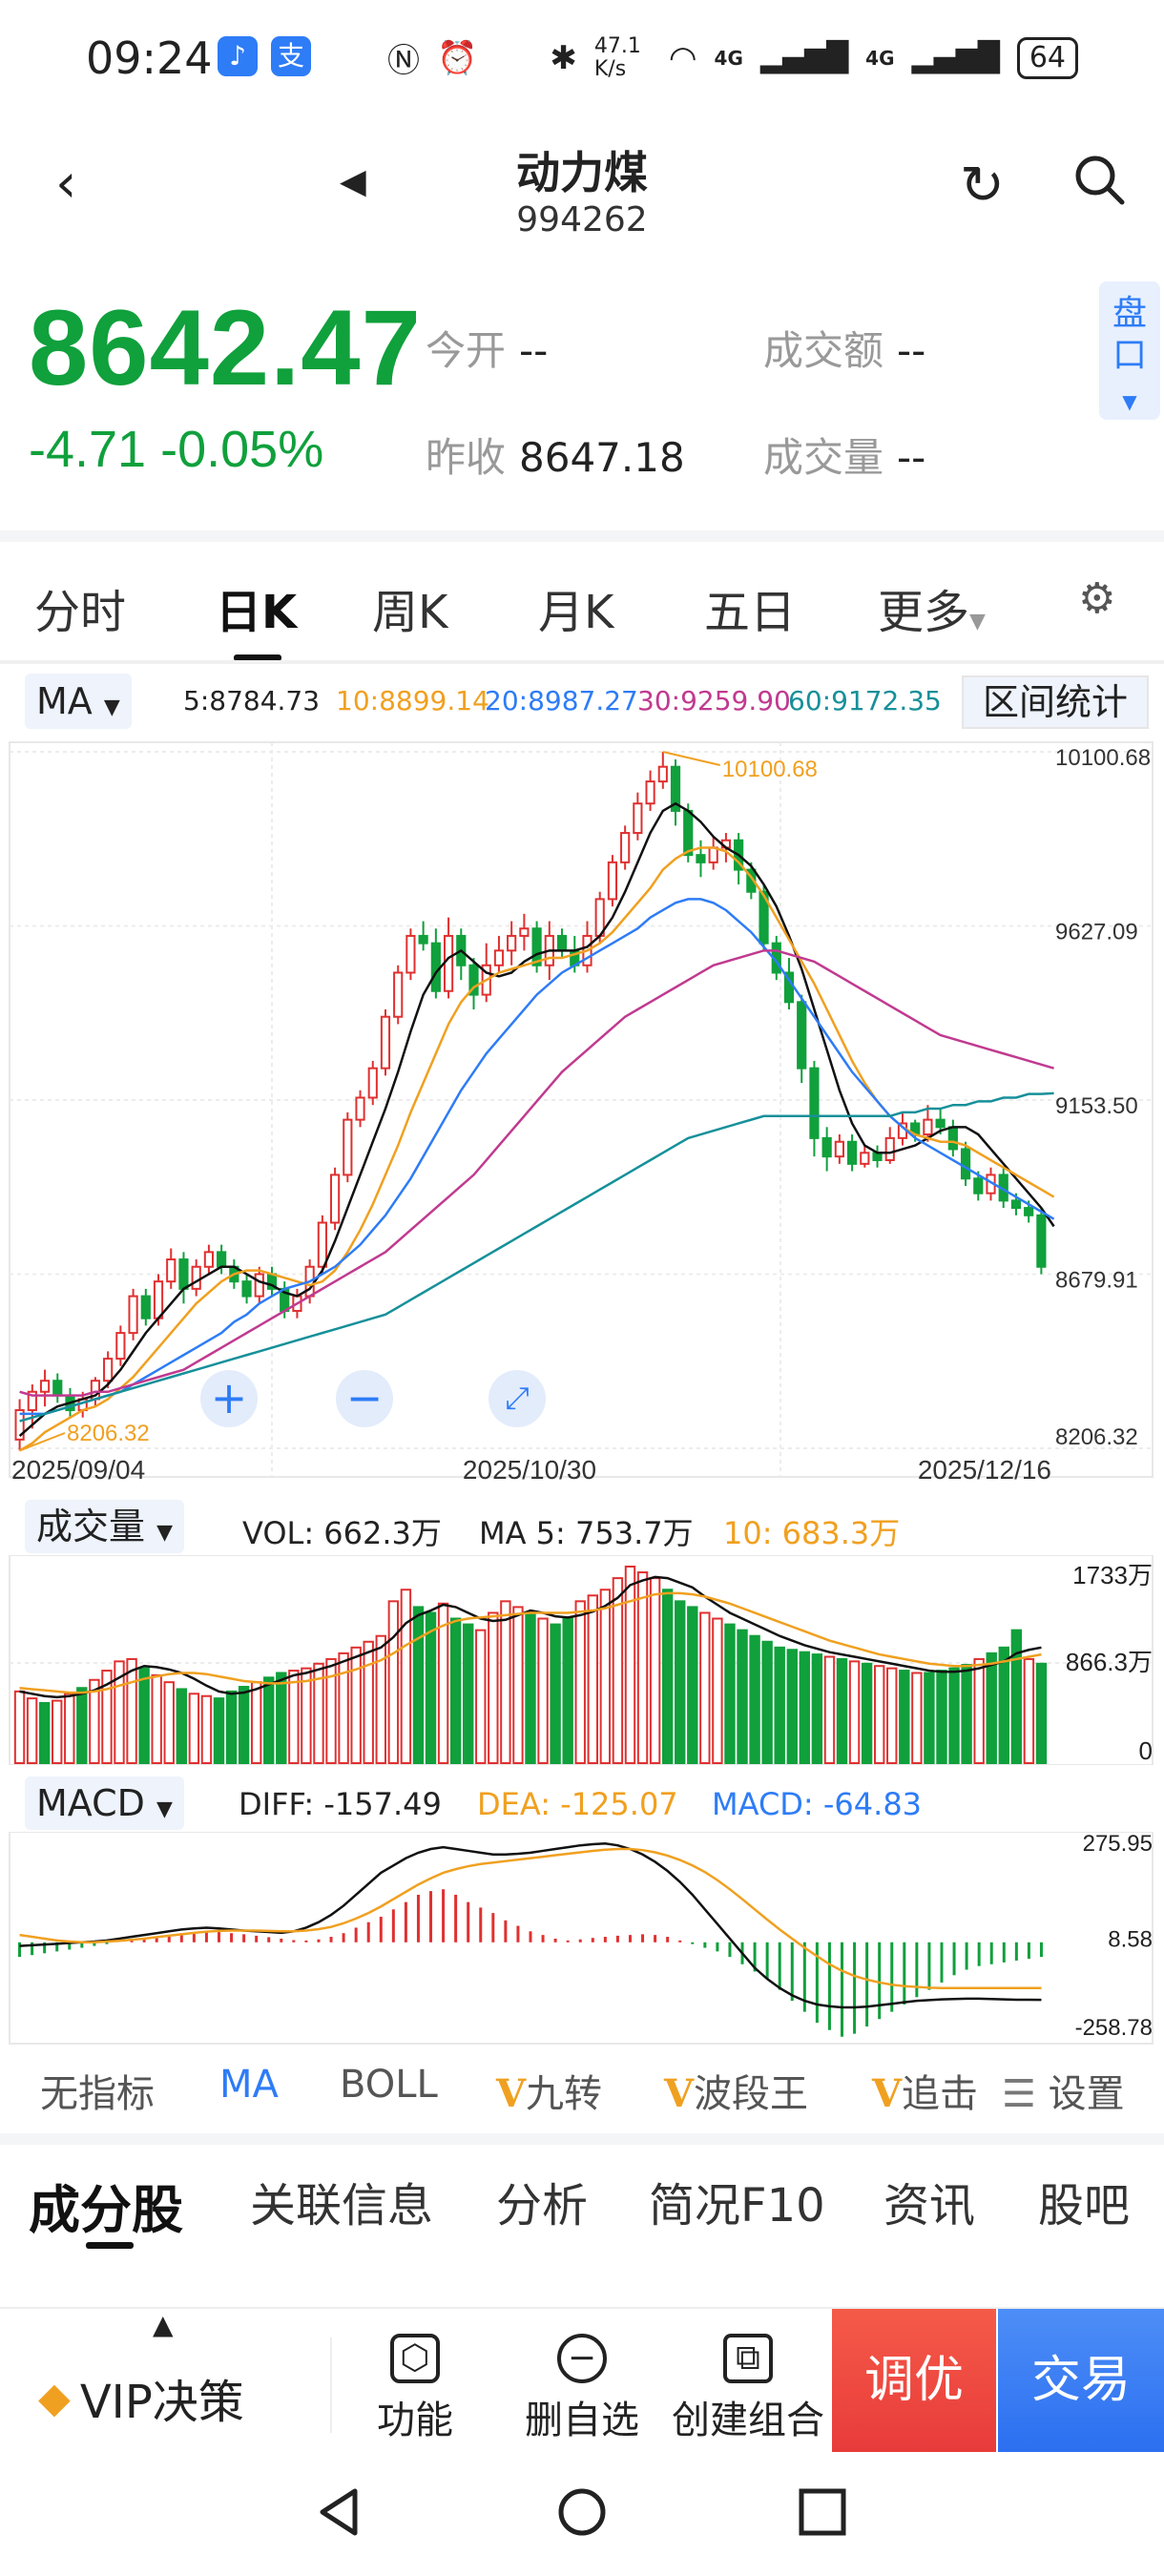 The image size is (1164, 2576). Describe the element at coordinates (339, 2512) in the screenshot. I see `nav-back-icon` at that location.